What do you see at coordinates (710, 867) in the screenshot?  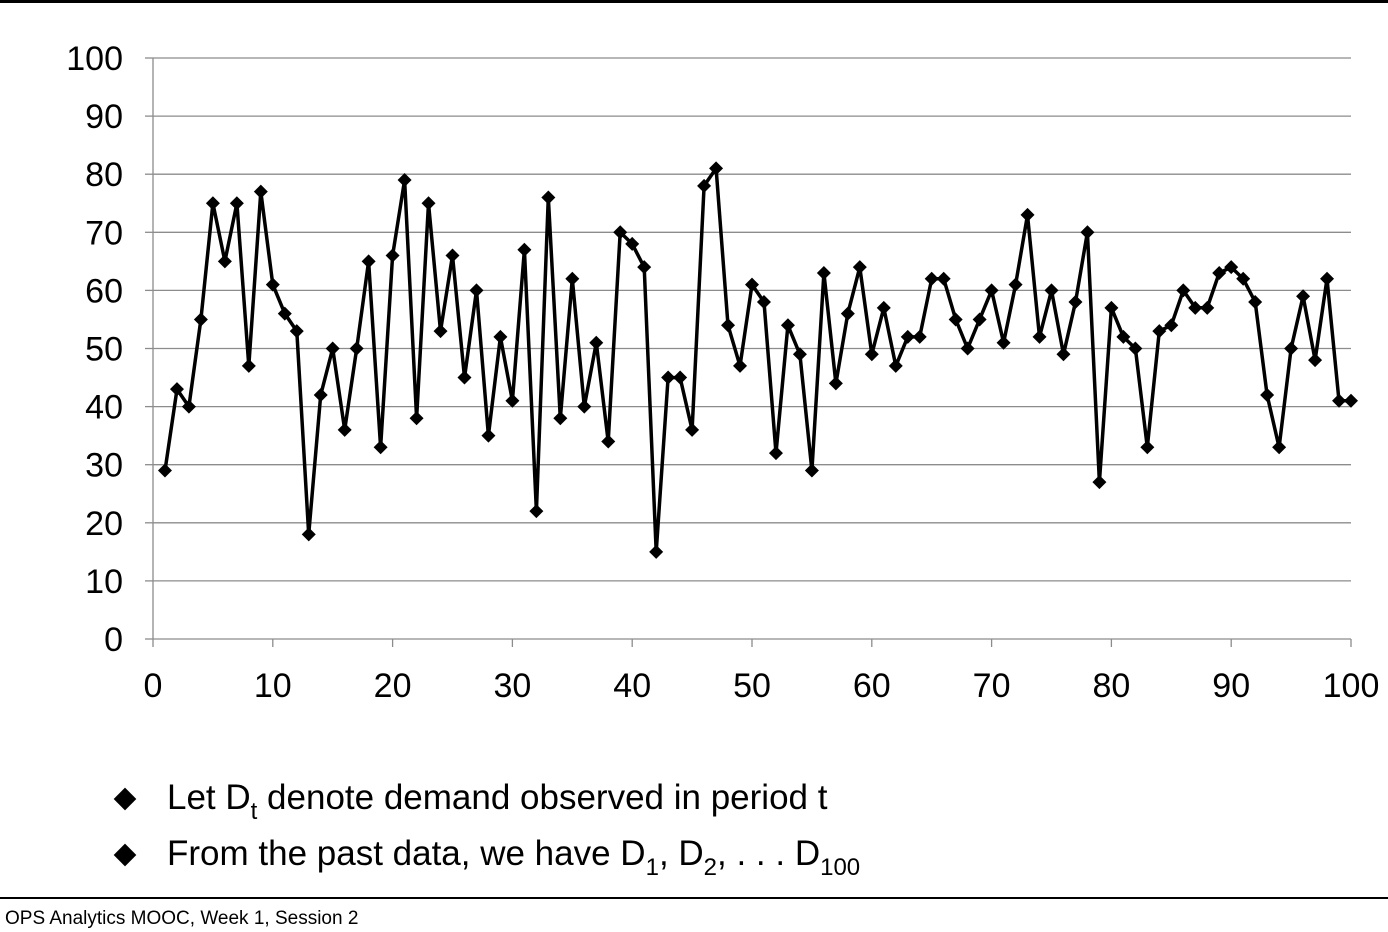 I see `subscript-2: 2` at bounding box center [710, 867].